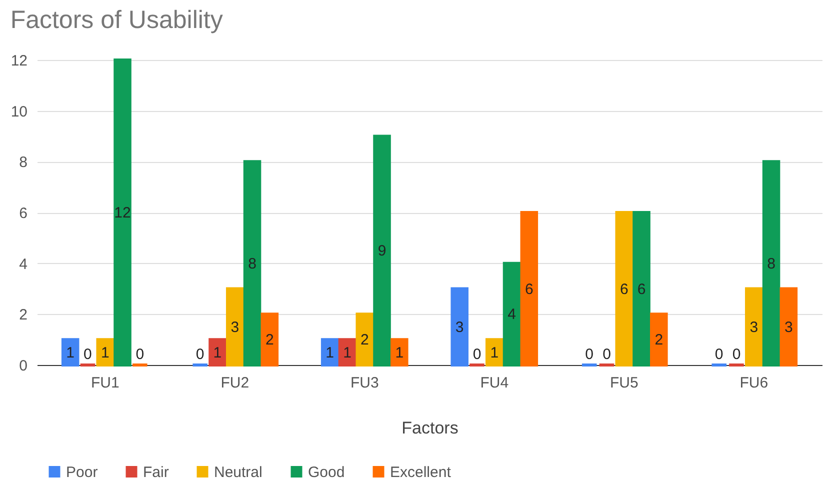 The image size is (832, 498). What do you see at coordinates (430, 428) in the screenshot?
I see `x-axis-title: Factors` at bounding box center [430, 428].